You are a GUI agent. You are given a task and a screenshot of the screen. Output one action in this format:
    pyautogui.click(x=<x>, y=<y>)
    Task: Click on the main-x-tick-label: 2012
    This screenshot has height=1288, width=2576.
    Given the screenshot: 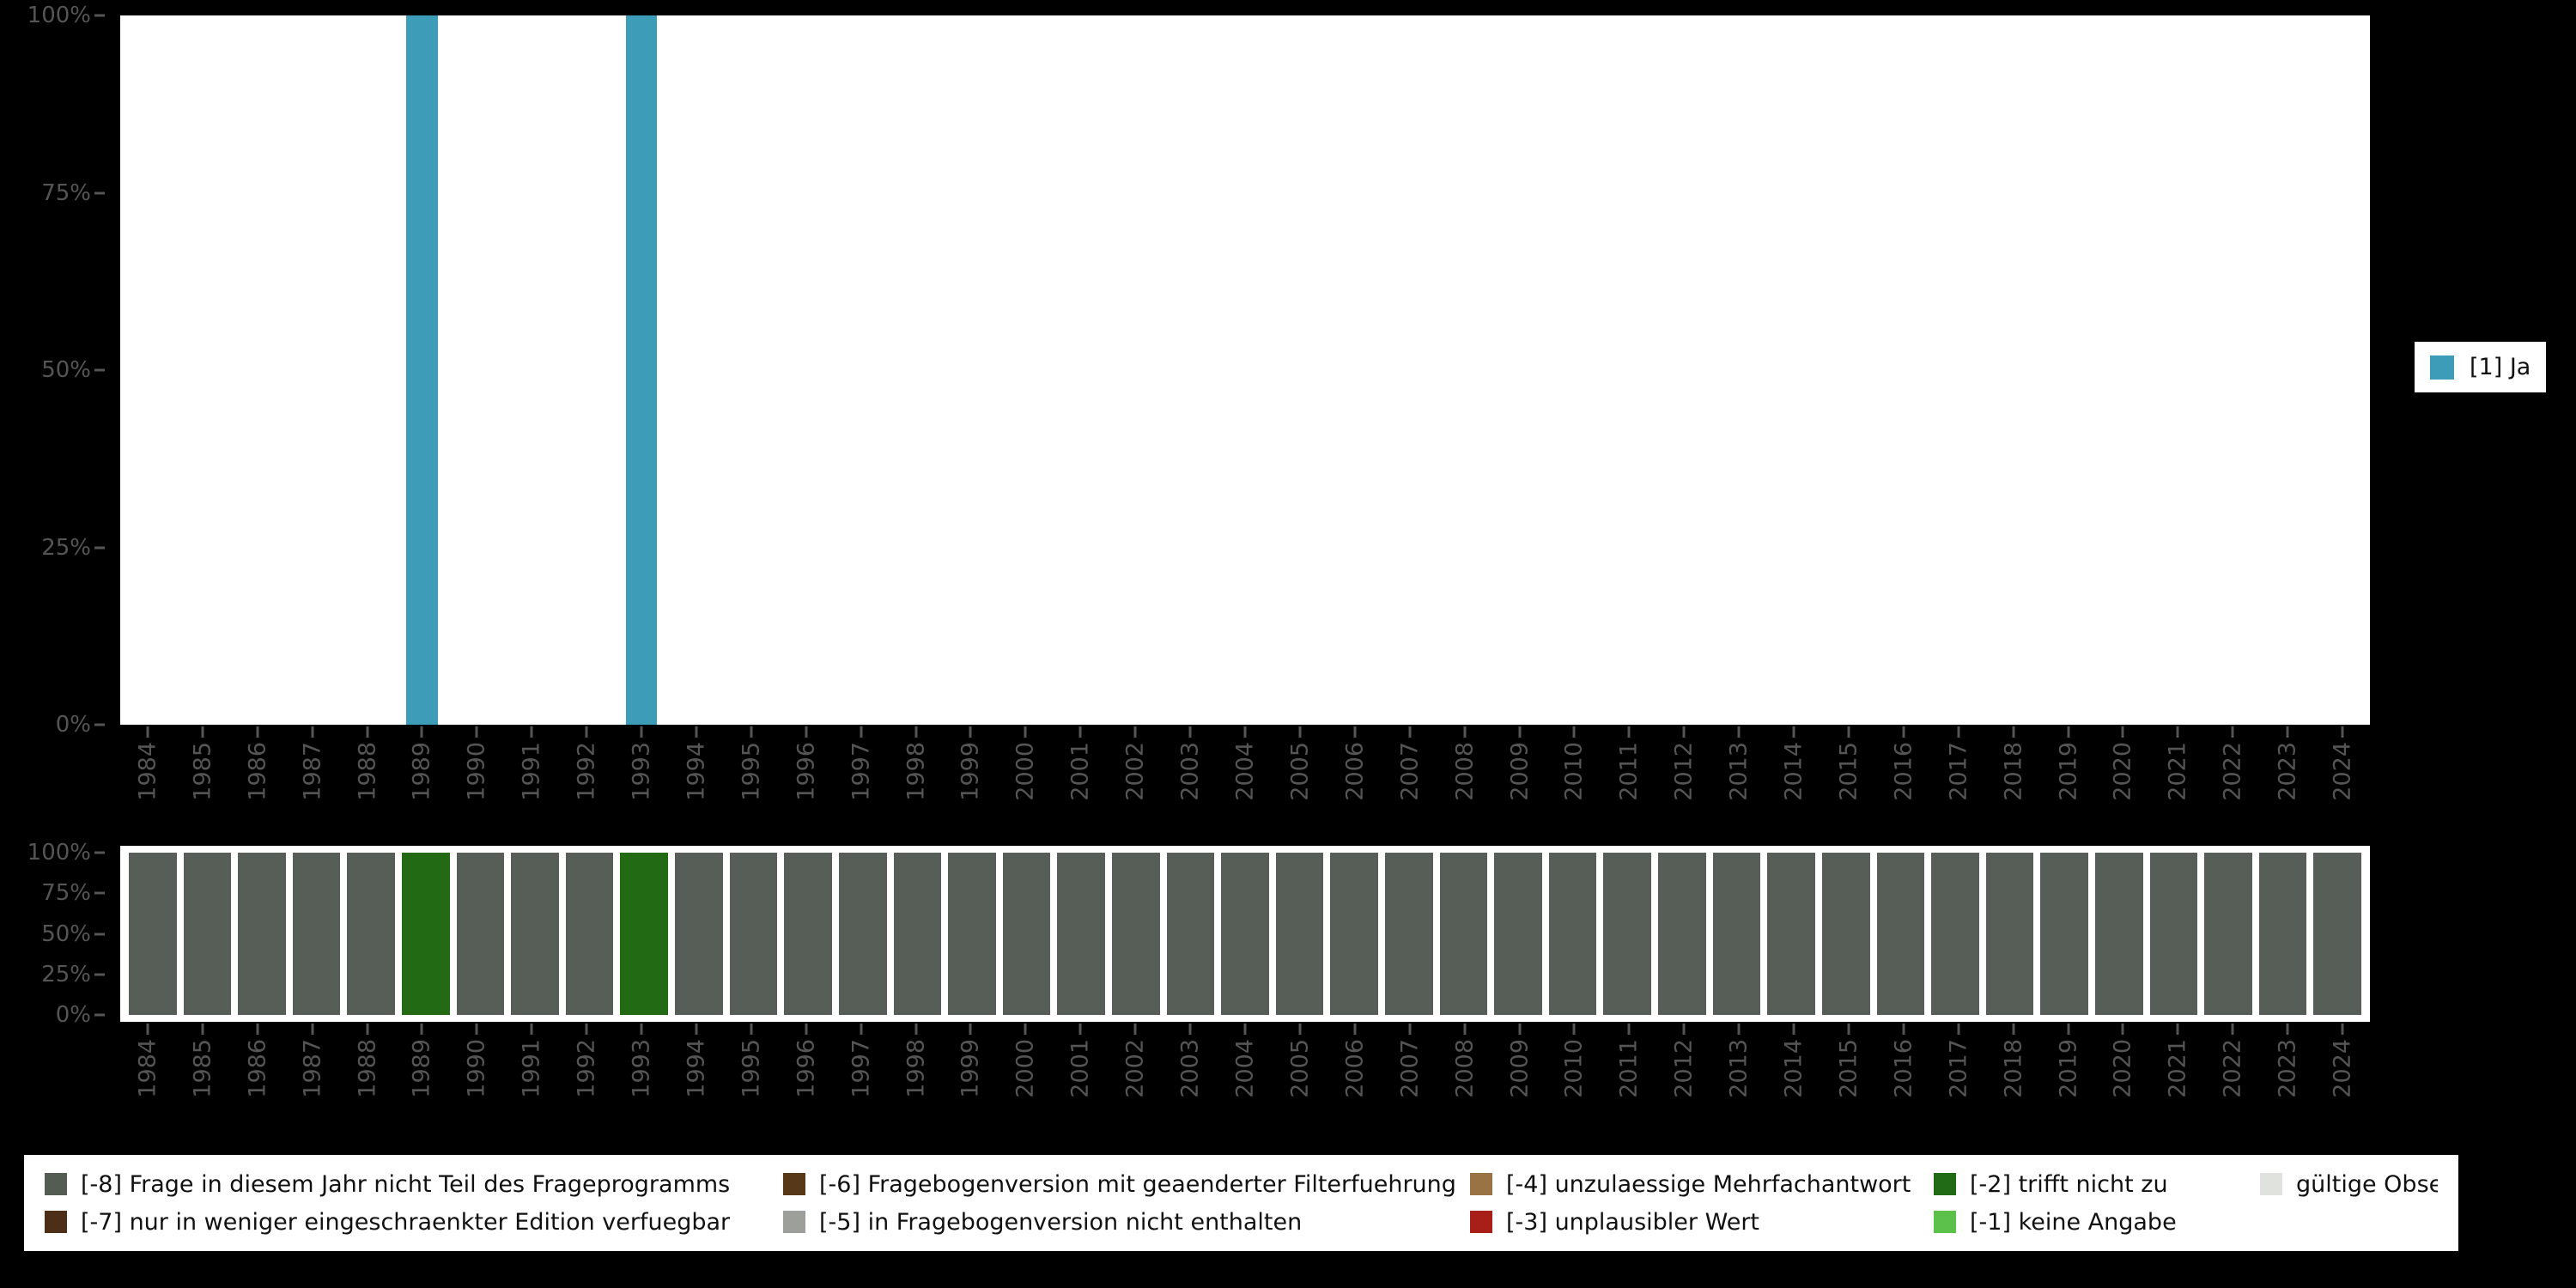 What is the action you would take?
    pyautogui.click(x=1684, y=771)
    